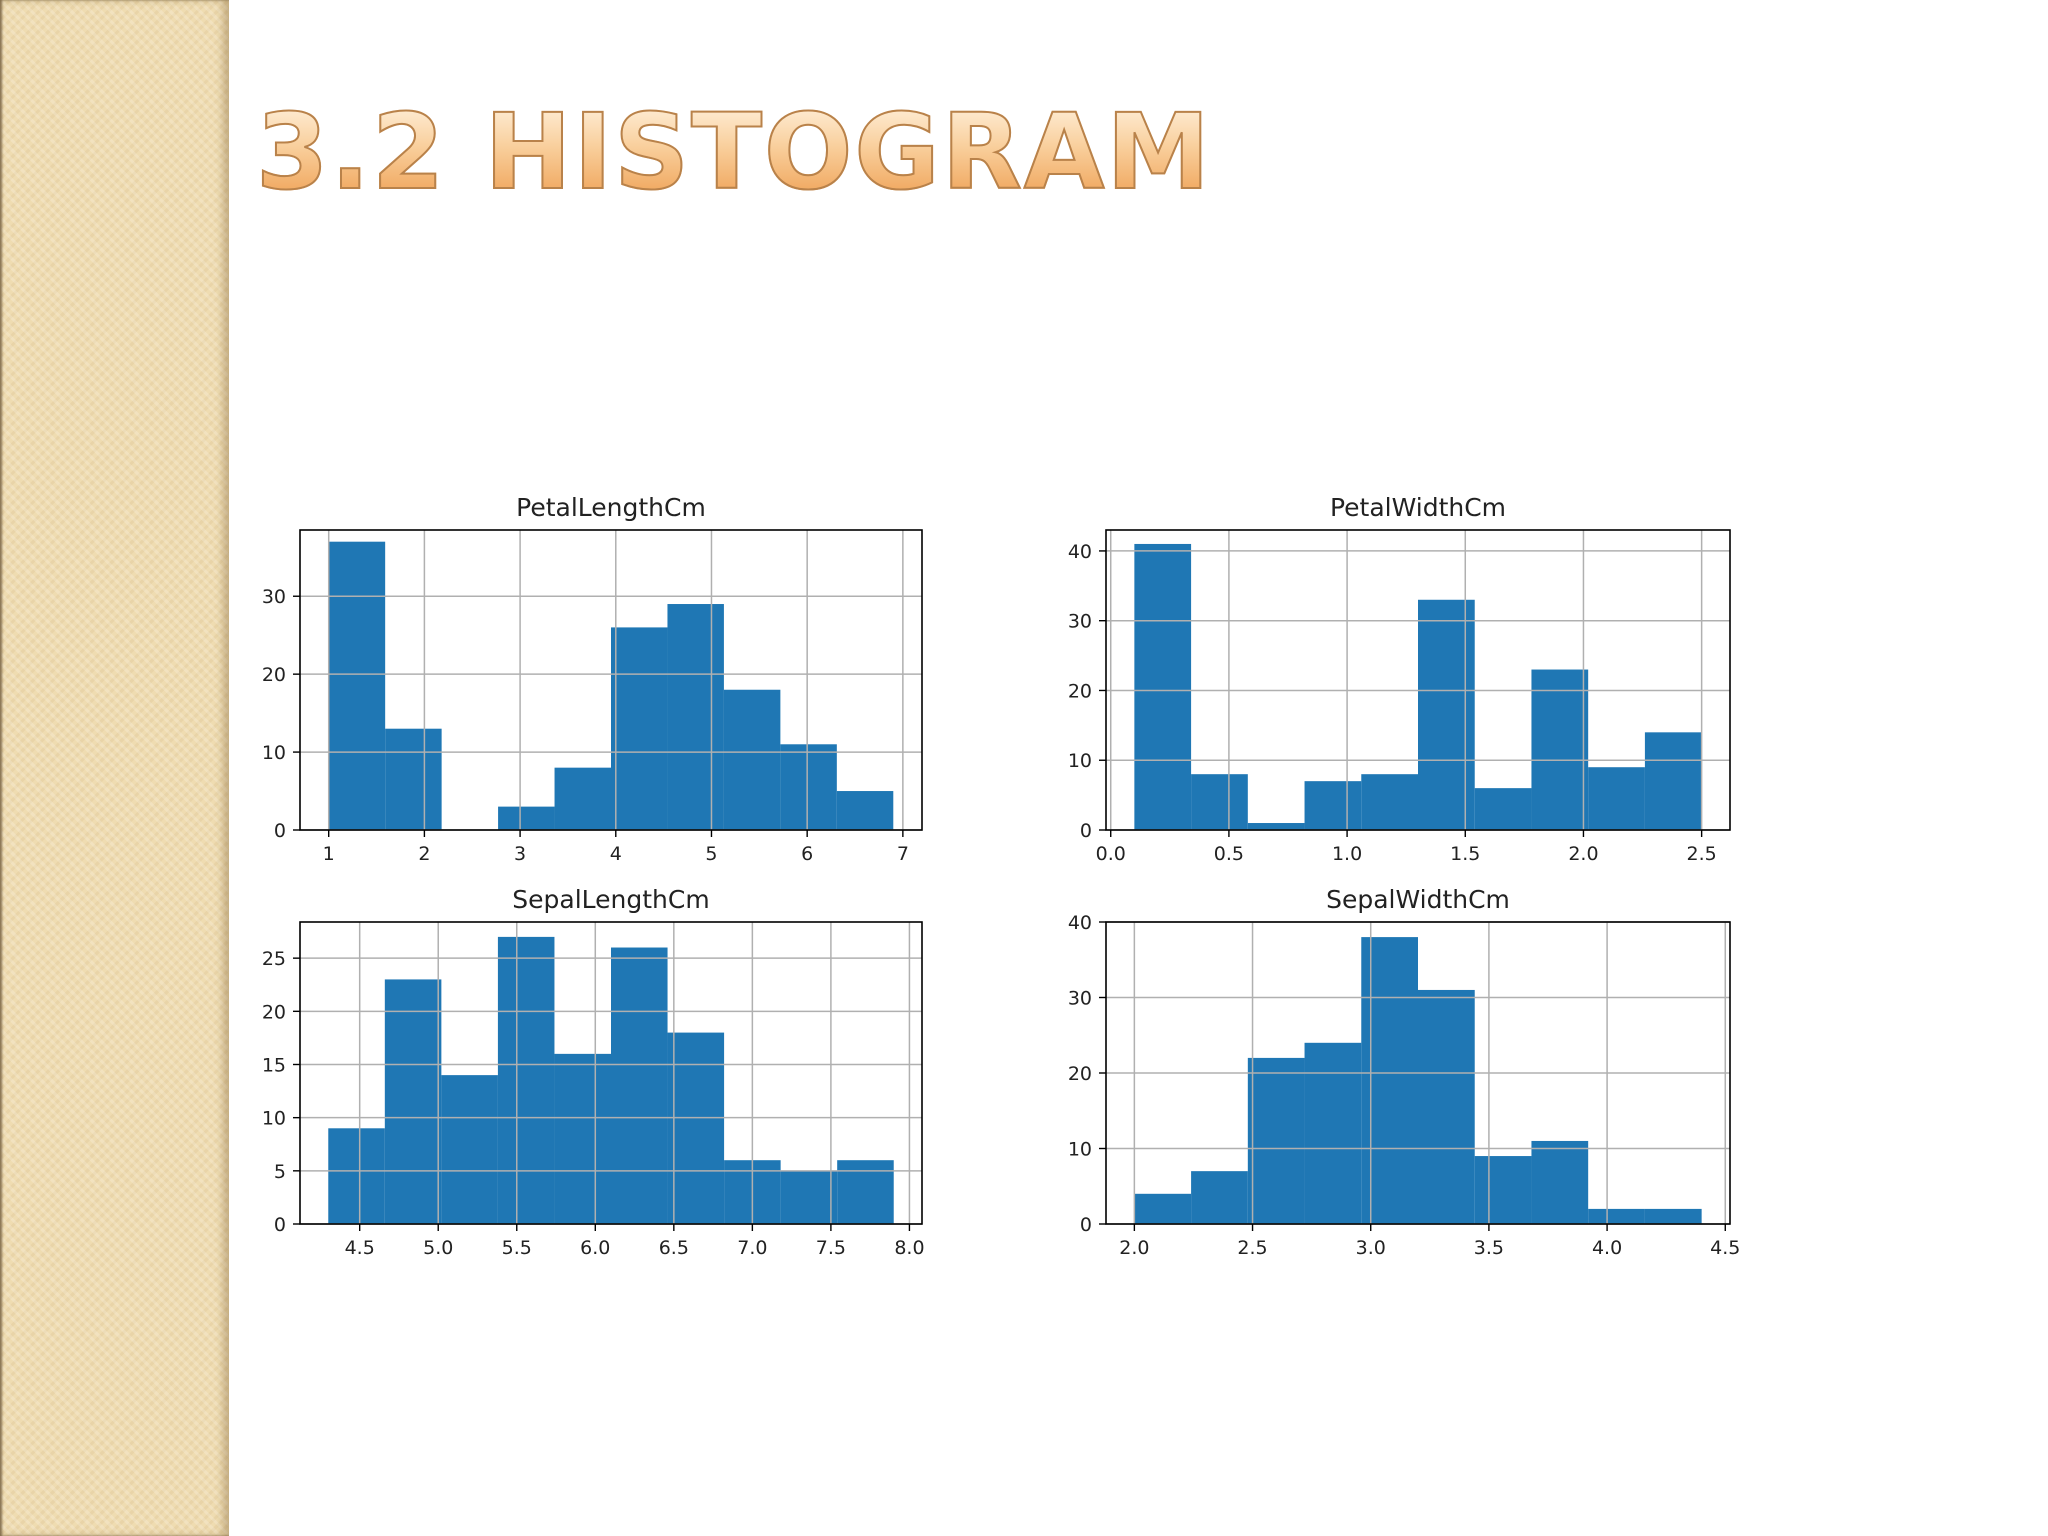 This screenshot has width=2048, height=1536. What do you see at coordinates (517, 1248) in the screenshot?
I see `x-tick-label: 5.5` at bounding box center [517, 1248].